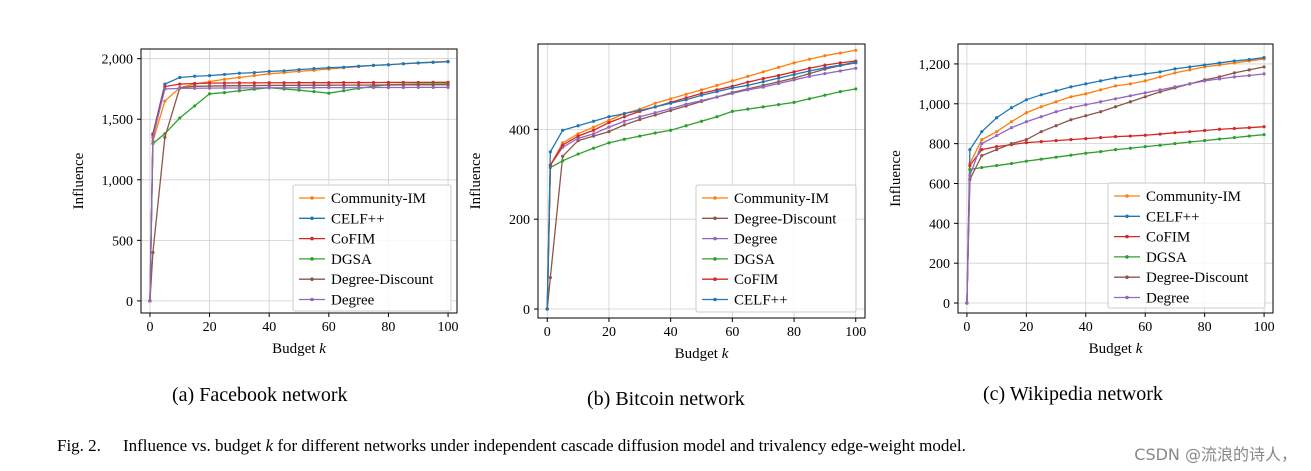  I want to click on series-line-degree, so click(701, 188).